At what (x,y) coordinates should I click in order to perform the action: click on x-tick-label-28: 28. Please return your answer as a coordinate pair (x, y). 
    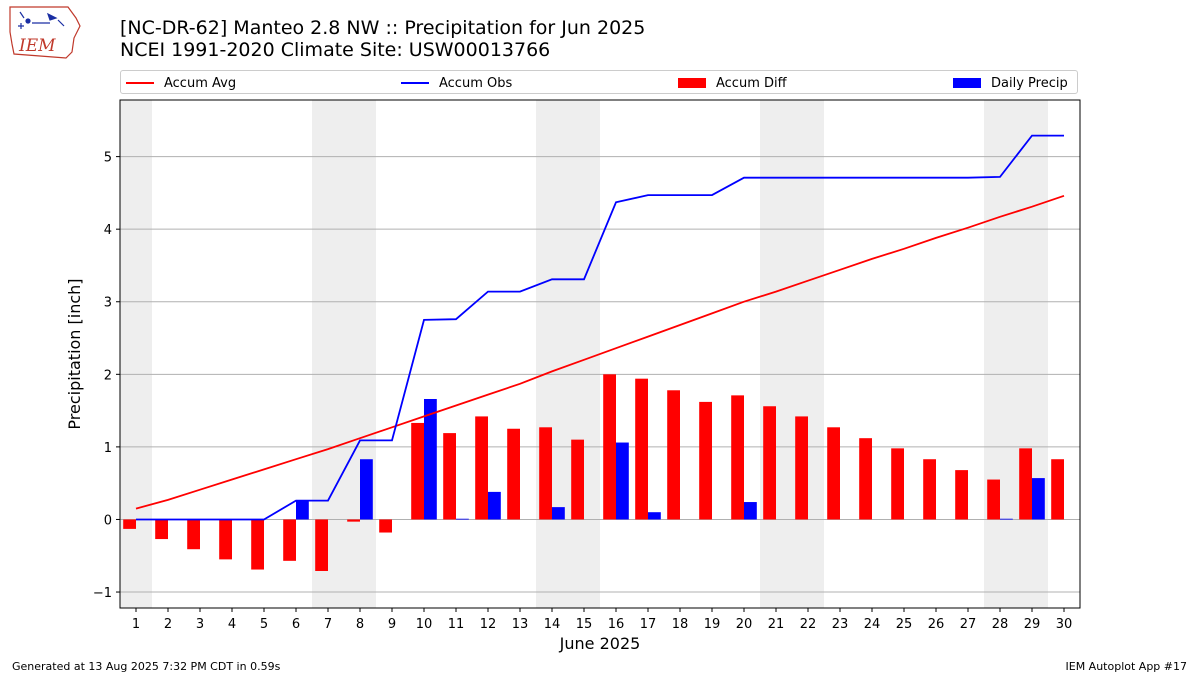
    Looking at the image, I should click on (1000, 624).